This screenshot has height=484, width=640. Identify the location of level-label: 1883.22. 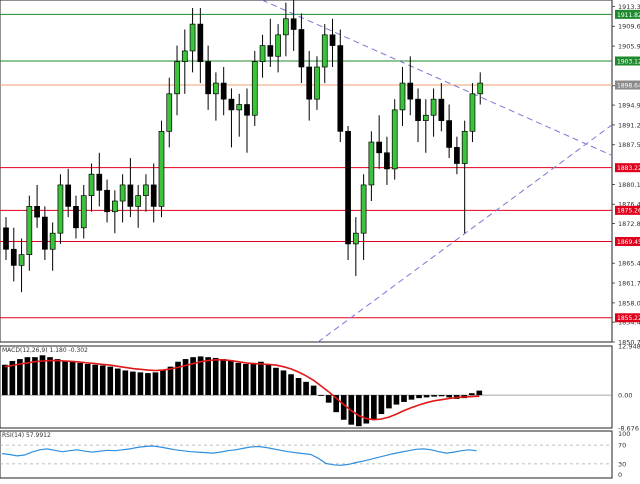
(628, 168).